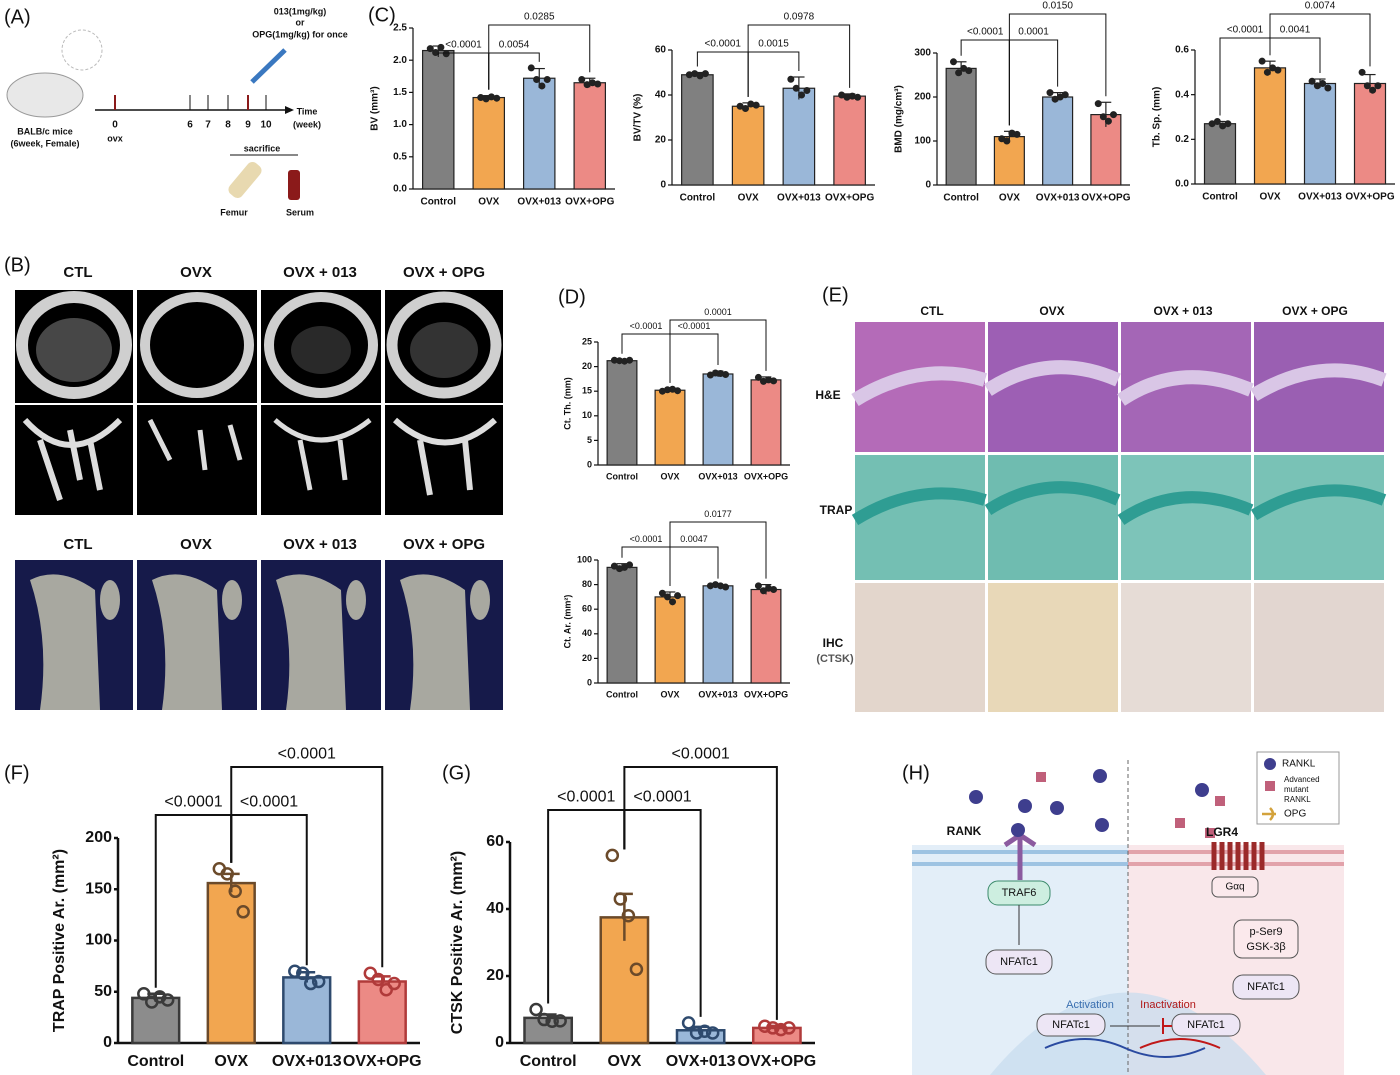  Describe the element at coordinates (928, 185) in the screenshot. I see `y-tick-label: 0` at that location.